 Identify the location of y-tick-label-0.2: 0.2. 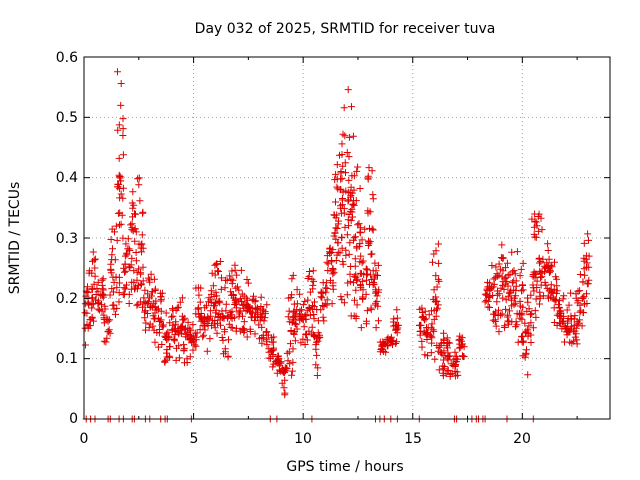
(67, 299).